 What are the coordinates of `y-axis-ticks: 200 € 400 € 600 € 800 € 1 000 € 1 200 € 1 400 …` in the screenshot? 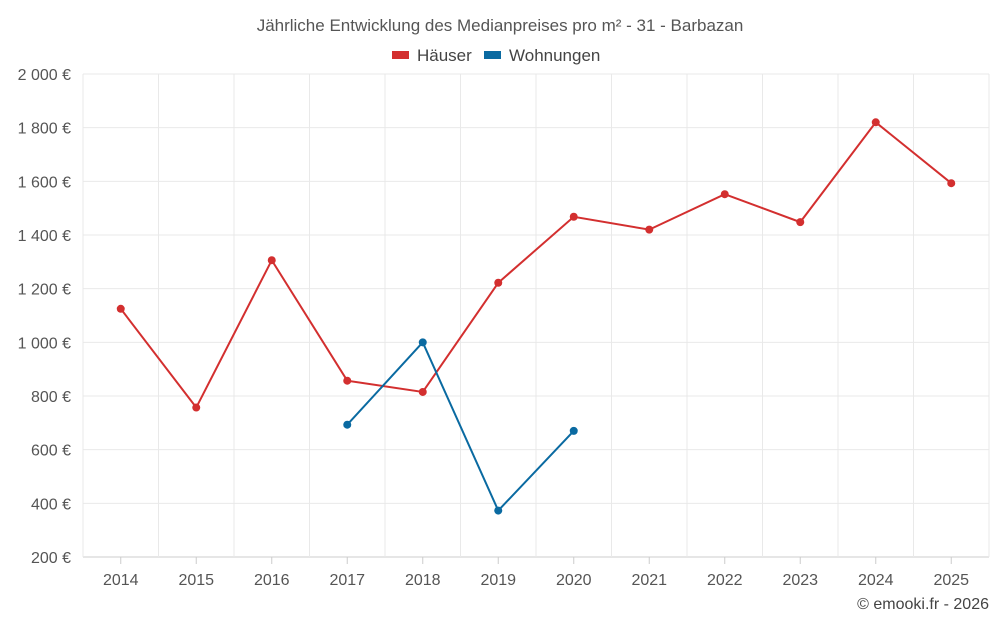 It's located at (44, 317).